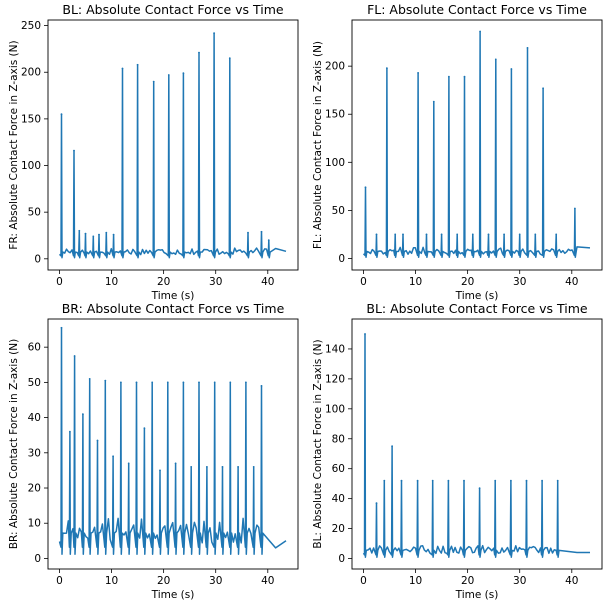 The image size is (612, 604). Describe the element at coordinates (477, 308) in the screenshot. I see `chart-title: BL: Absolute Contact Force vs Time` at that location.